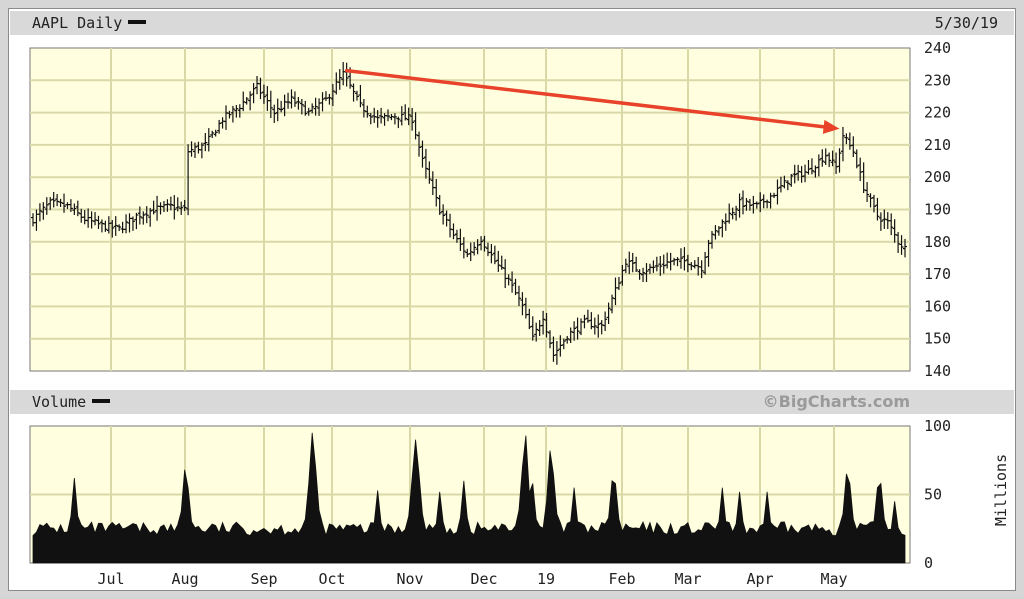 The width and height of the screenshot is (1024, 599). I want to click on trend-arrow-line, so click(587, 98).